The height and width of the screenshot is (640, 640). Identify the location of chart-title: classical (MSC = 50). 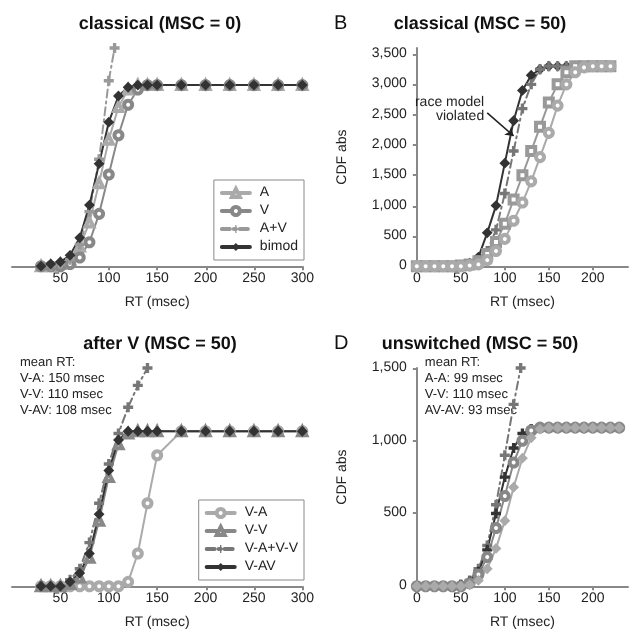
(480, 23).